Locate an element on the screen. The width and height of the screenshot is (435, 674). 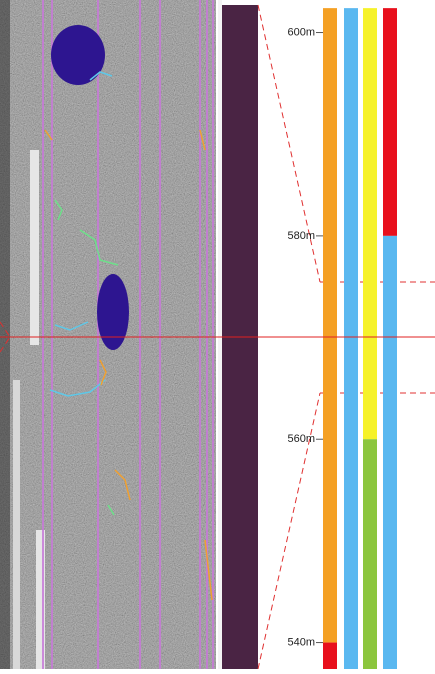
depth-label: 600m is located at coordinates (301, 32).